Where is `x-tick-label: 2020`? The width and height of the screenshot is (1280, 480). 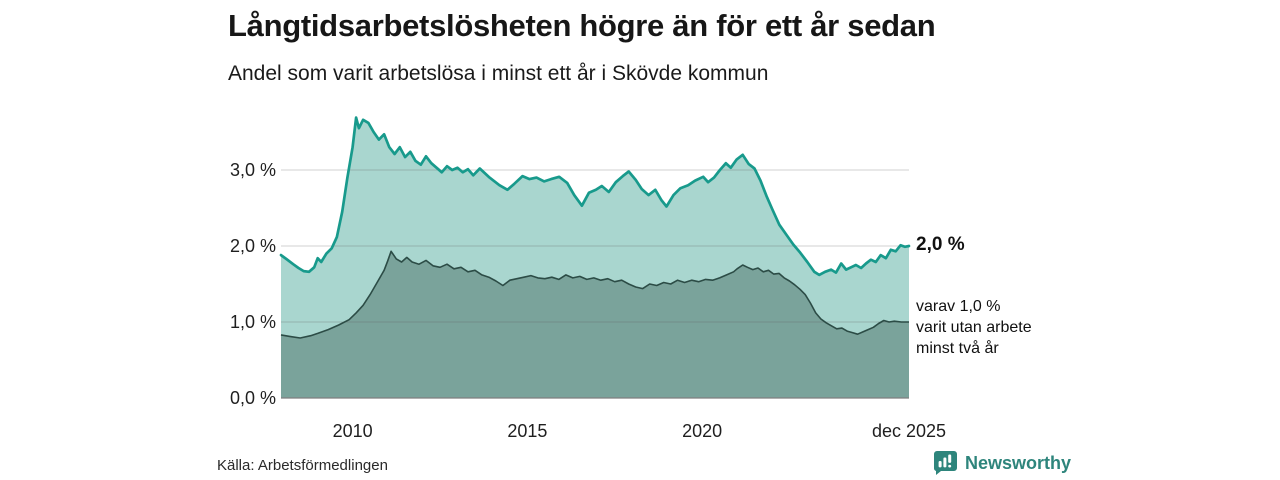 x-tick-label: 2020 is located at coordinates (702, 431).